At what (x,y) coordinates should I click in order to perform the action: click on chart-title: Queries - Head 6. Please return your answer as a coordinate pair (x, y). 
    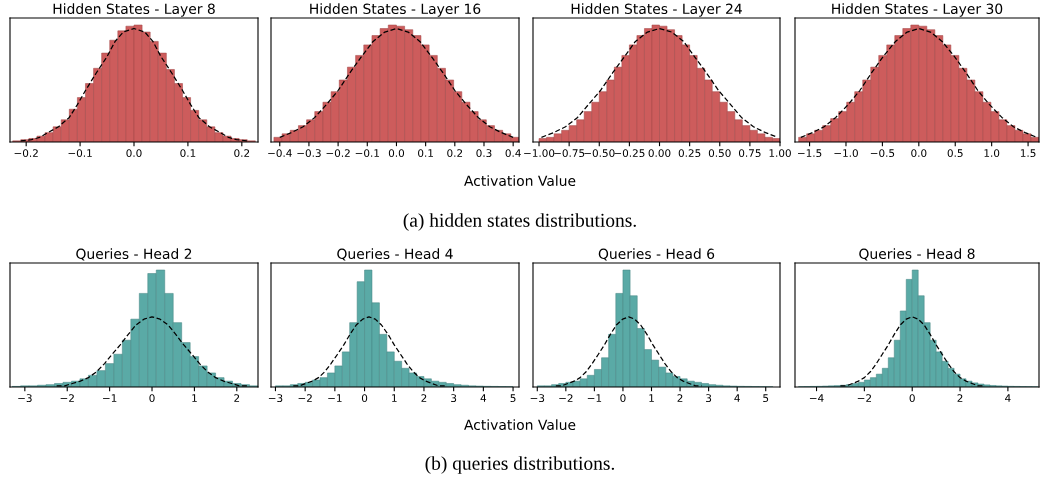
    Looking at the image, I should click on (656, 254).